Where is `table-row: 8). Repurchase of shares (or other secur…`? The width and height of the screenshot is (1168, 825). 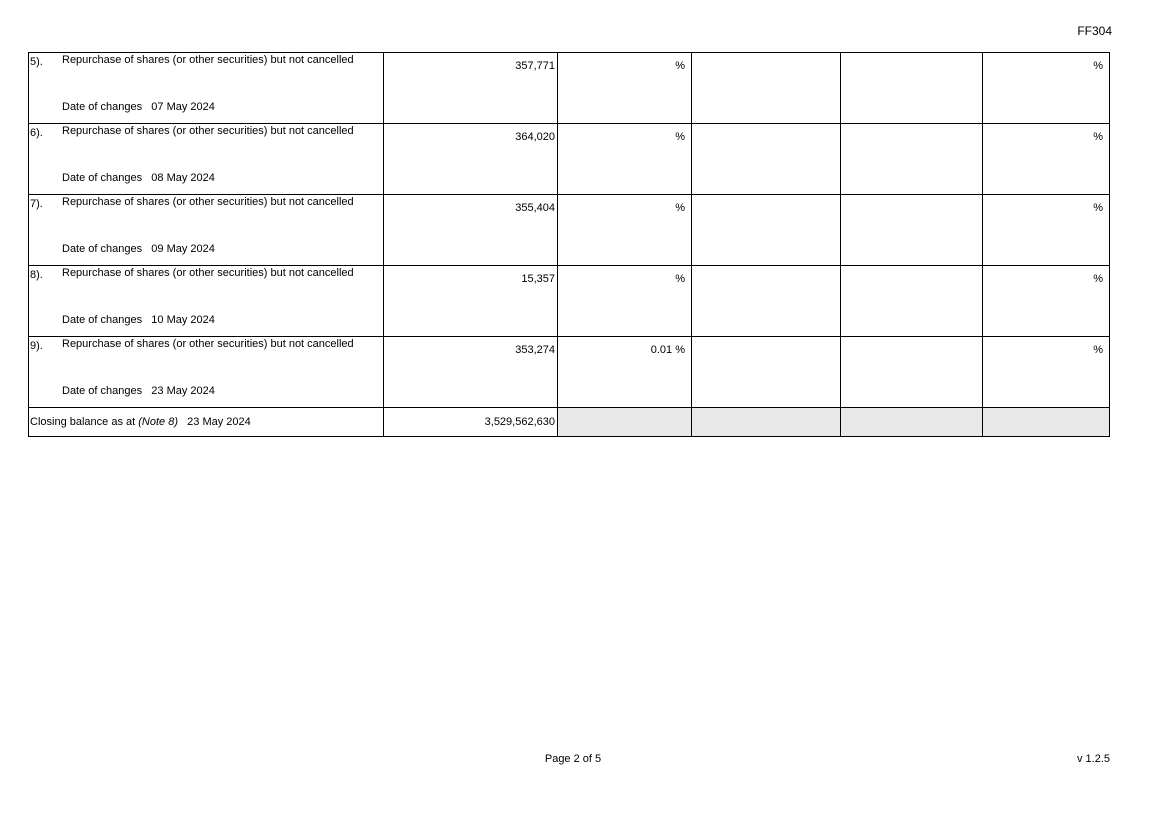
table-row: 8). Repurchase of shares (or other secur… is located at coordinates (569, 301).